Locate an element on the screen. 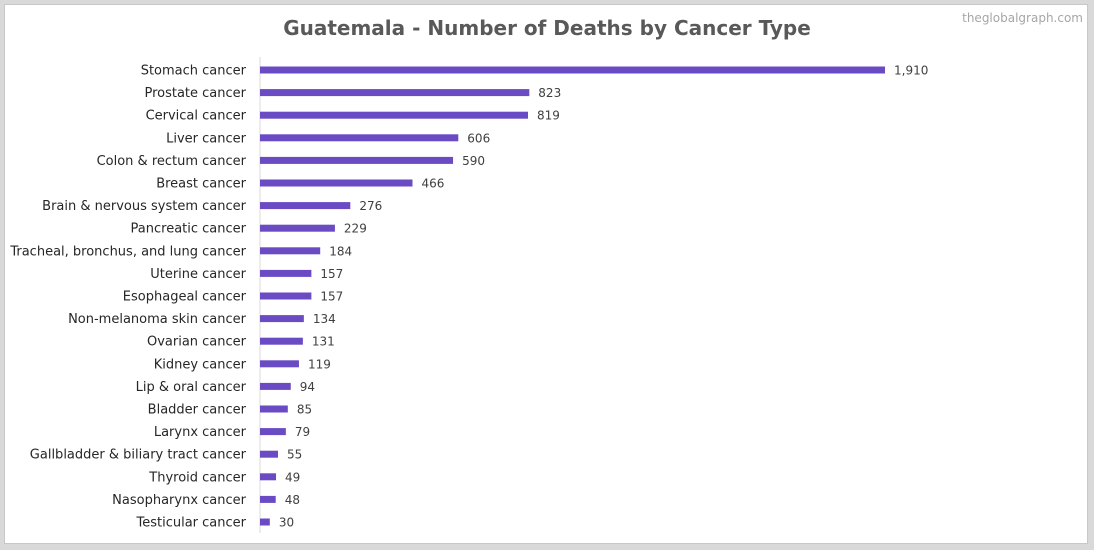  data-label: 184 is located at coordinates (340, 251).